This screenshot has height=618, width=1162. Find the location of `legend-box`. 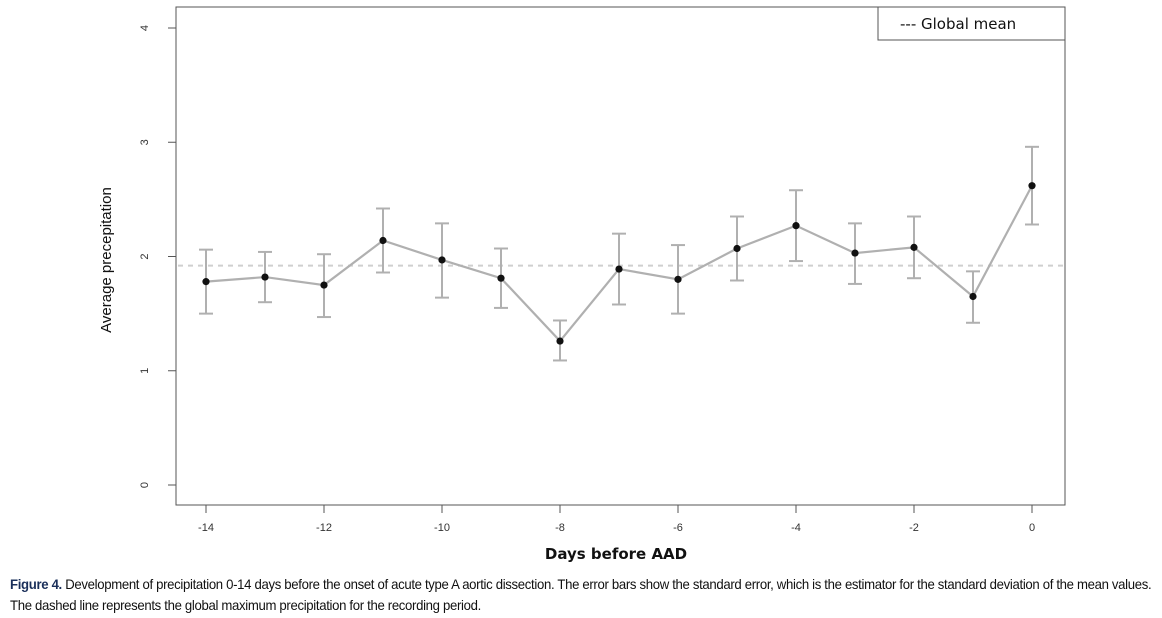

legend-box is located at coordinates (971, 23).